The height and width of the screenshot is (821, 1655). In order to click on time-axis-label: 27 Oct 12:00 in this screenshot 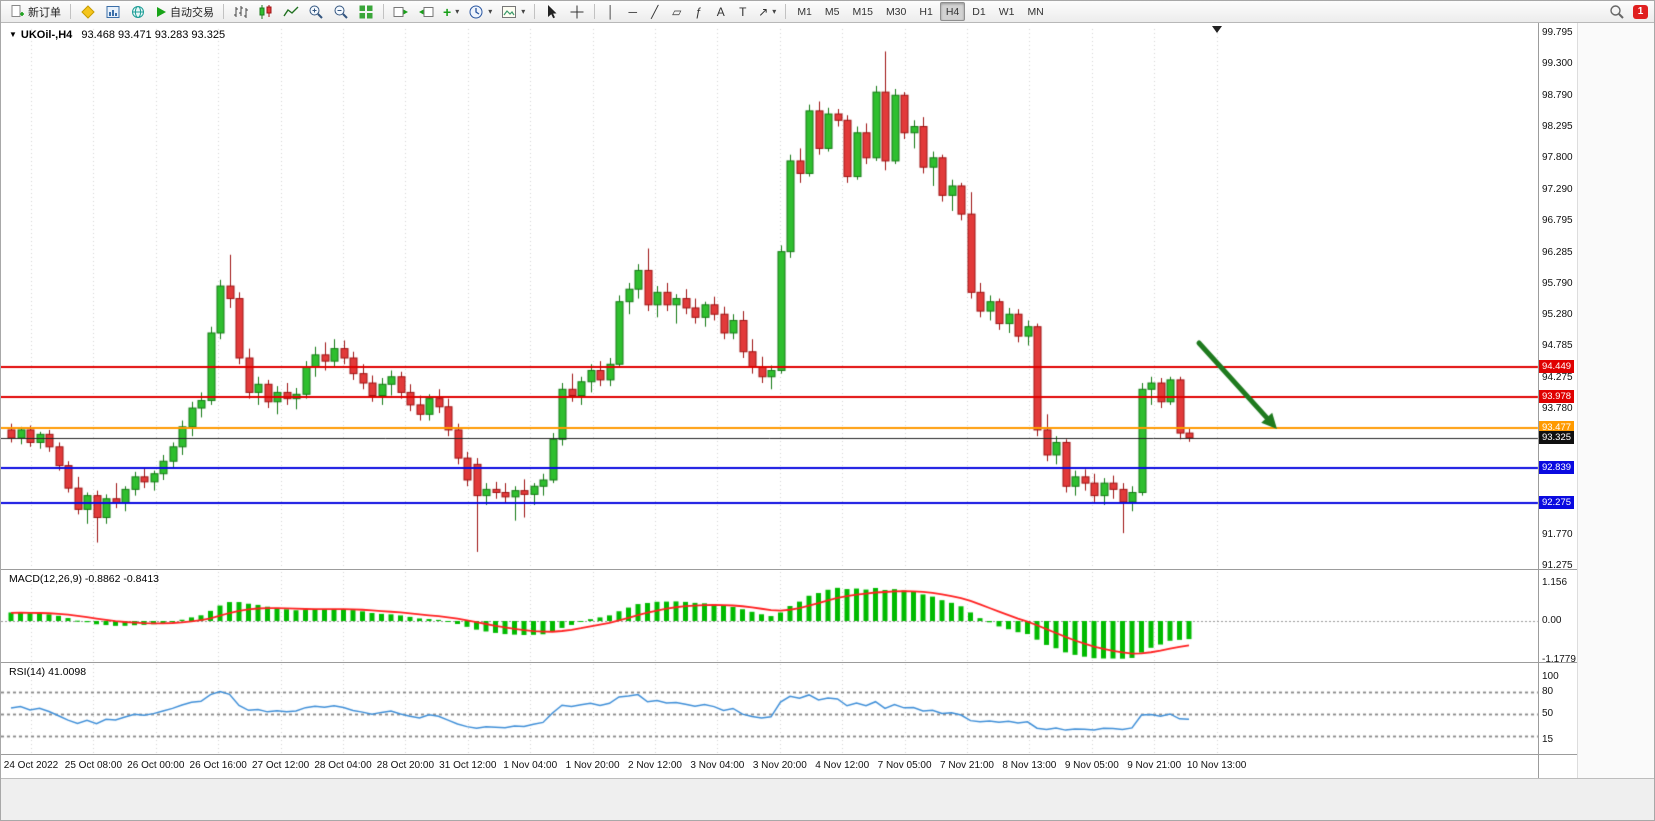, I will do `click(280, 765)`.